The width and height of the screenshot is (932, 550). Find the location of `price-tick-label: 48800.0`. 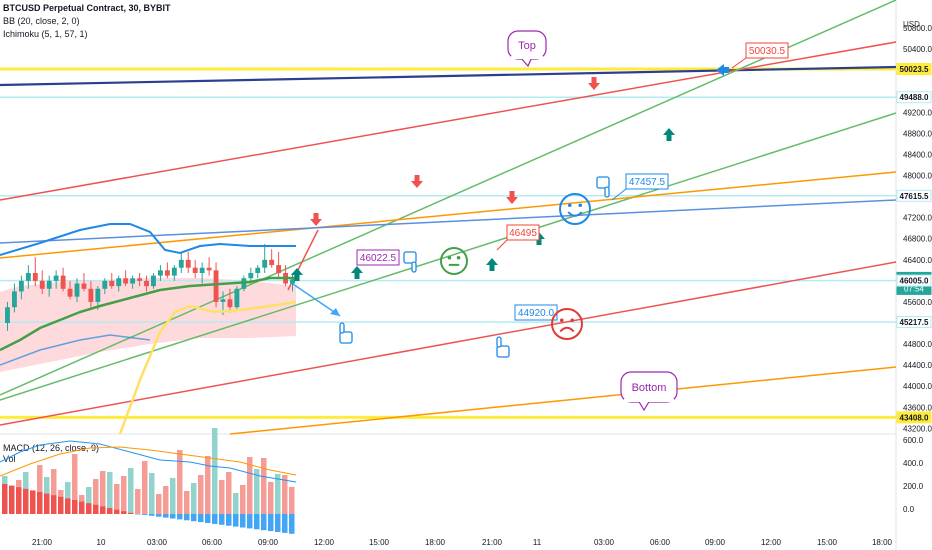

price-tick-label: 48800.0 is located at coordinates (917, 133).